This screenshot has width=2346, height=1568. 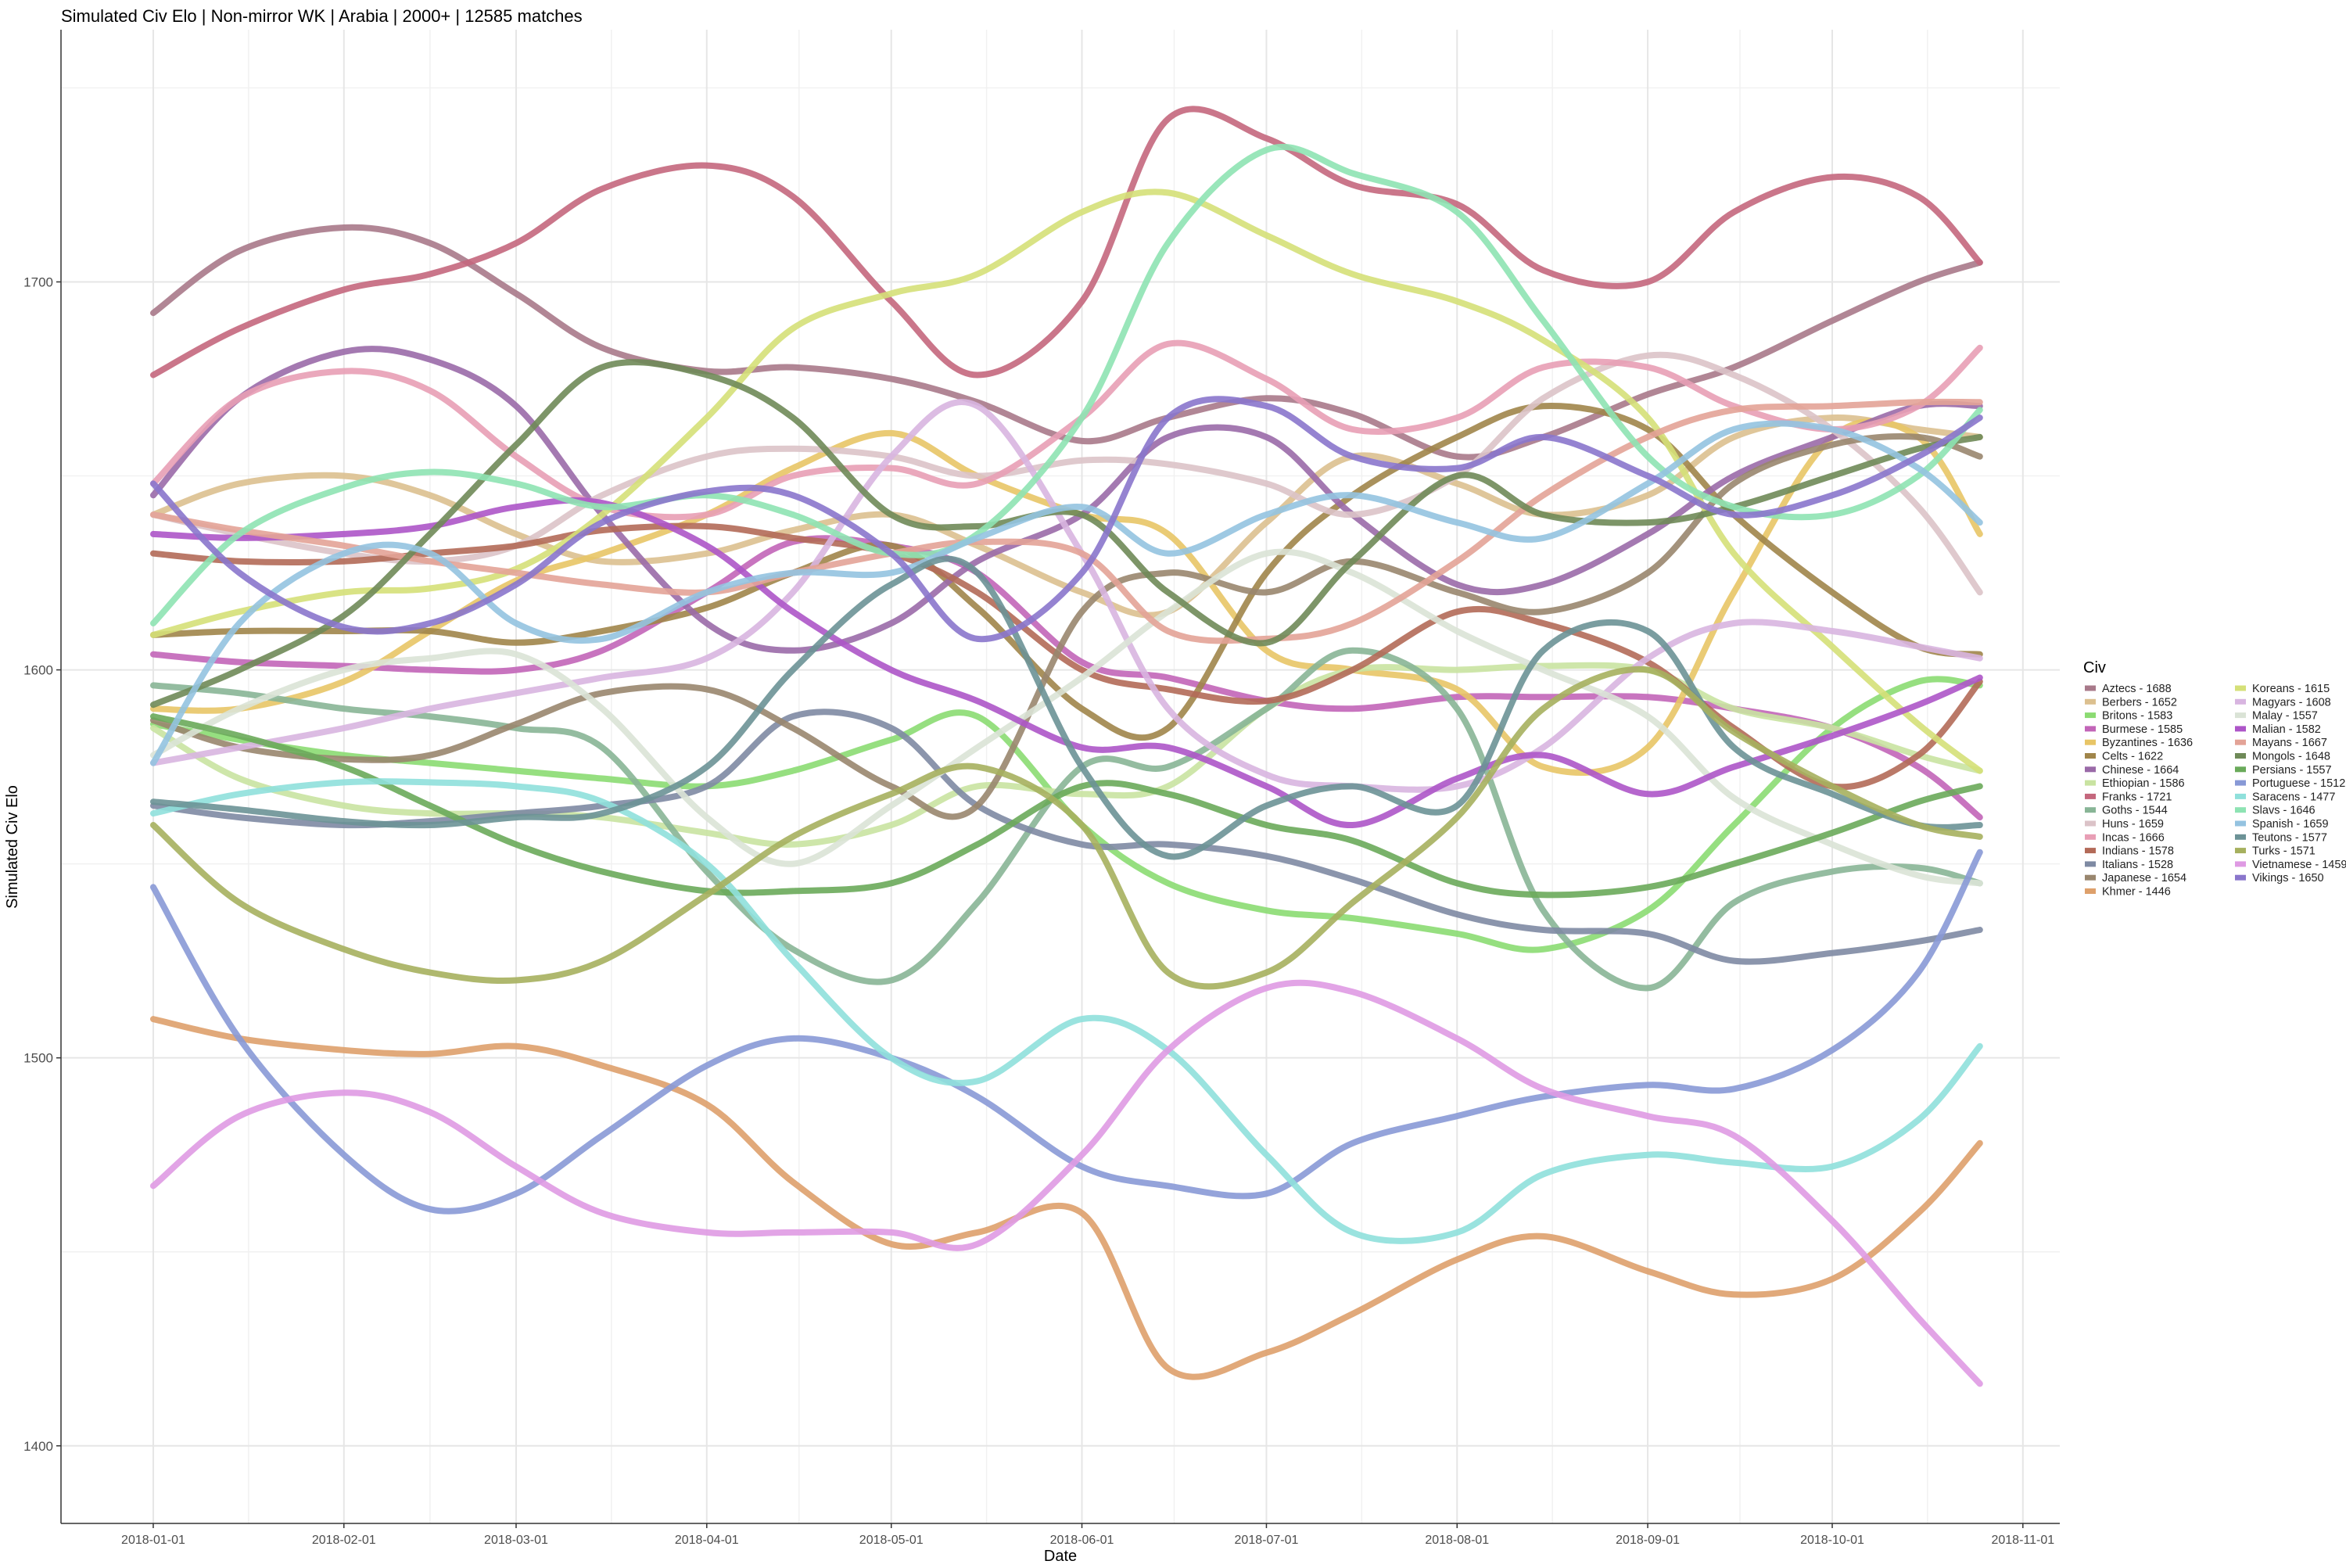 I want to click on legend-item-koreans: Koreans - 1615, so click(x=2282, y=689).